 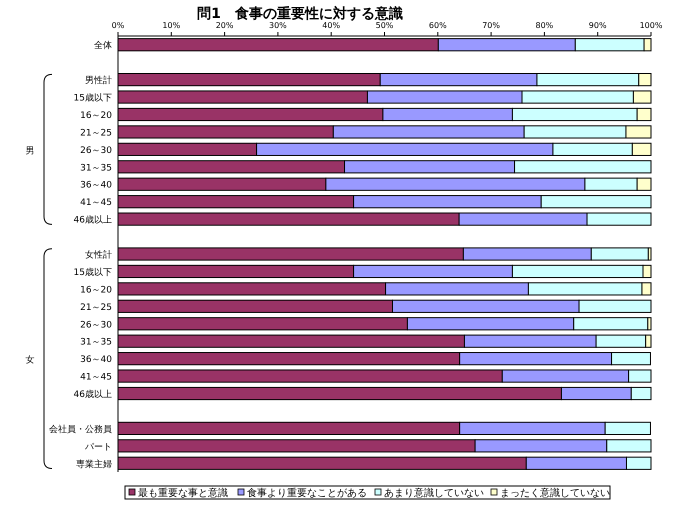 What do you see at coordinates (225, 25) in the screenshot?
I see `x-tick-label: 20%` at bounding box center [225, 25].